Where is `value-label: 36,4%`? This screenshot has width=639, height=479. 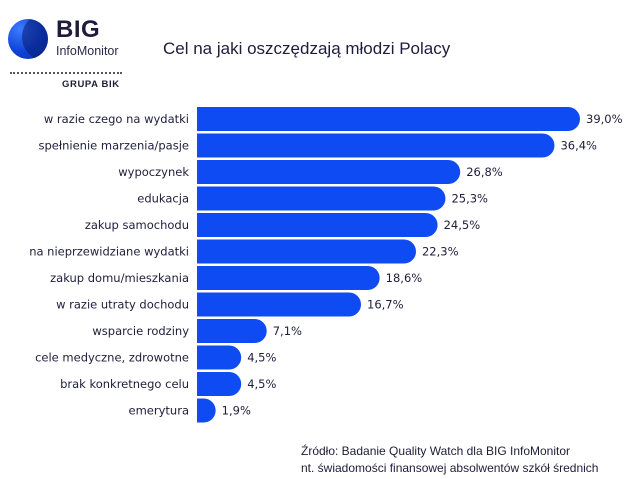
value-label: 36,4% is located at coordinates (578, 146).